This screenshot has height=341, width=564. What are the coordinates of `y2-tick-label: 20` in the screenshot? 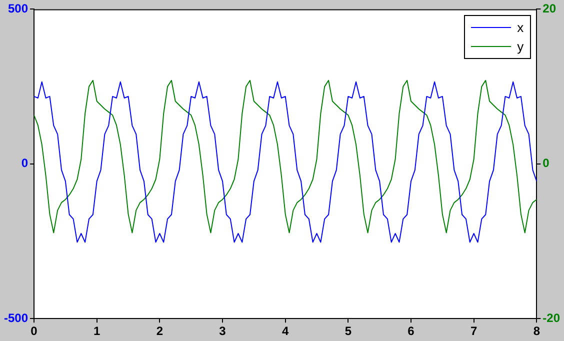 It's located at (549, 9).